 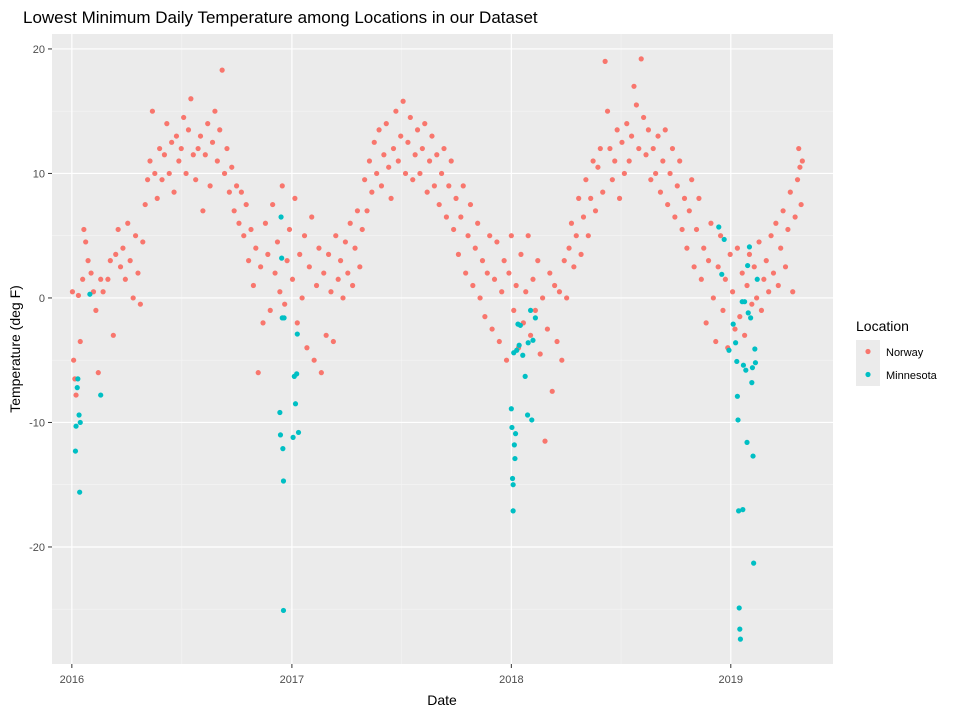 I want to click on y-tick-label: 10, so click(x=39, y=174).